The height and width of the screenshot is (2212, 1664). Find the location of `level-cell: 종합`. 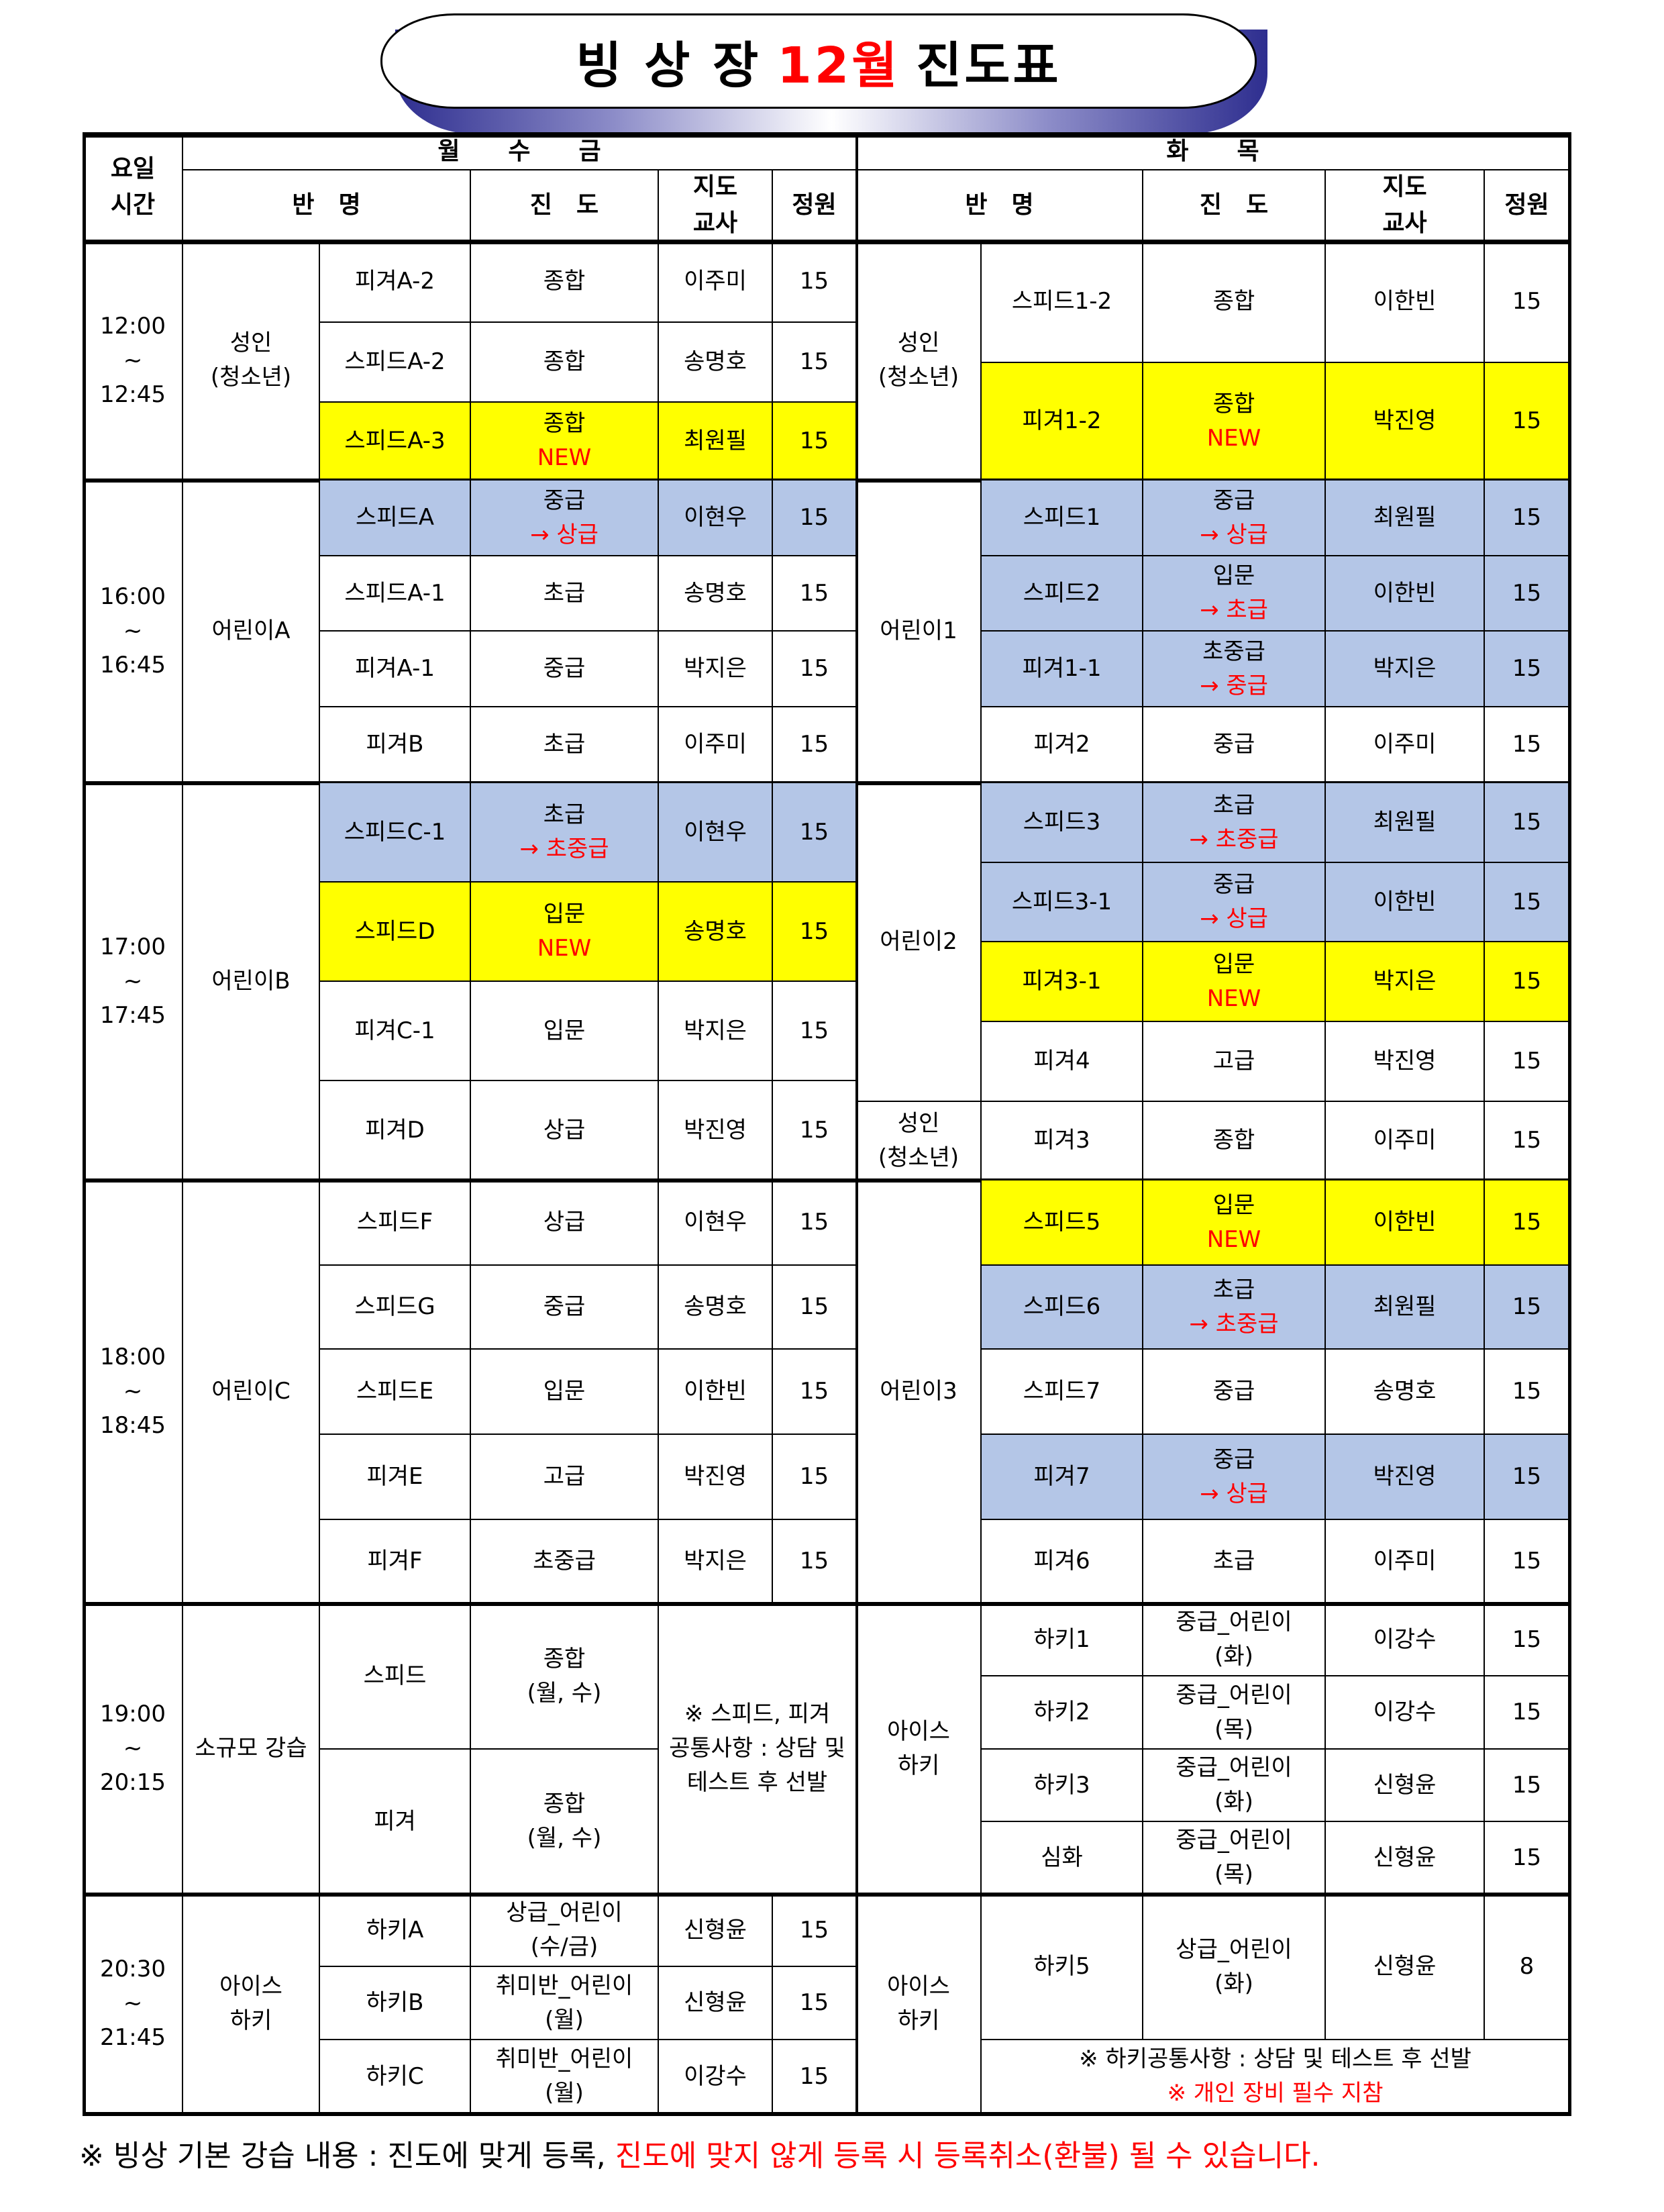

level-cell: 종합 is located at coordinates (565, 363).